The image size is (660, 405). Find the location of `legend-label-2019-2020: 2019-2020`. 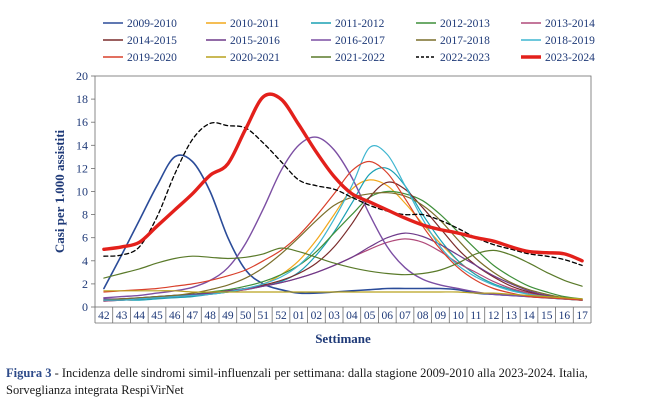

legend-label-2019-2020: 2019-2020 is located at coordinates (152, 58).